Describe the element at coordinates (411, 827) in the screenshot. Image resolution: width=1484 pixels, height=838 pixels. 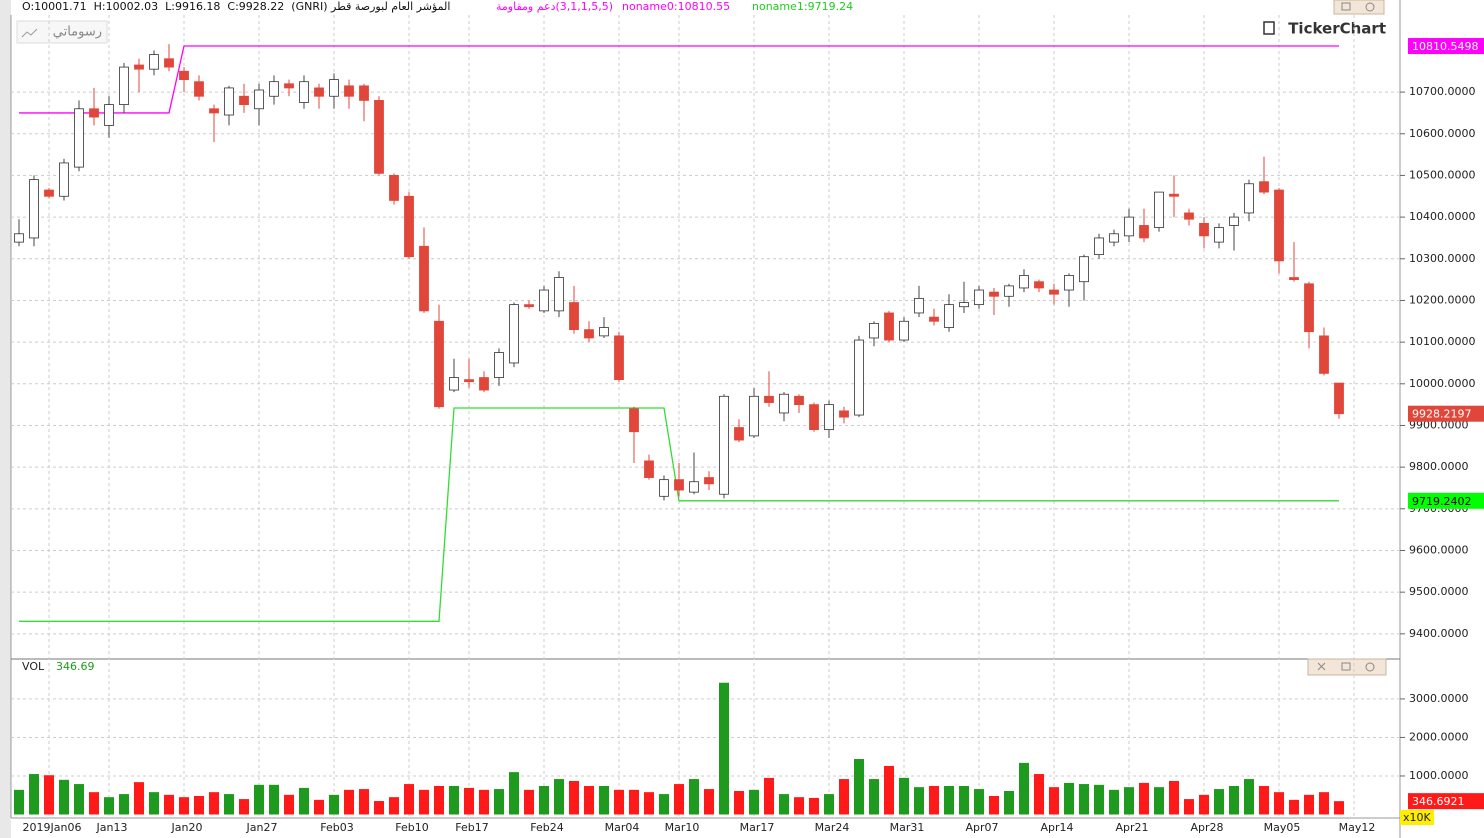
I see `x-tick-label: Feb10` at that location.